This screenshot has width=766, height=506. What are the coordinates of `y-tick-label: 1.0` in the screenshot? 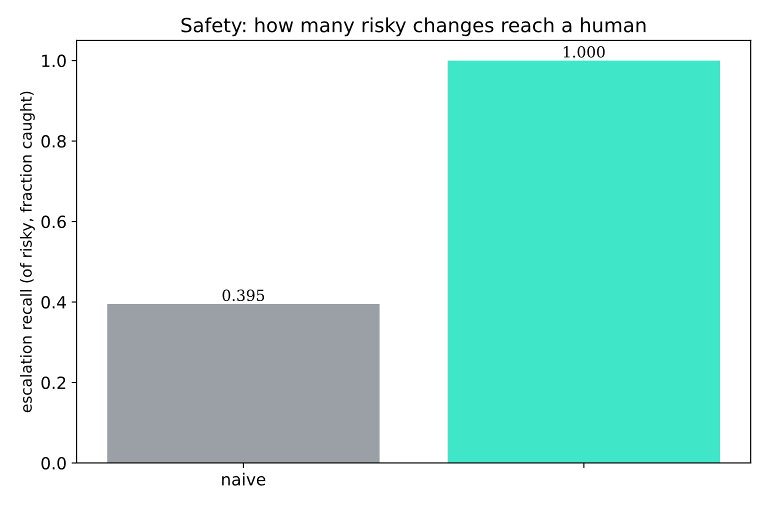 It's located at (54, 61).